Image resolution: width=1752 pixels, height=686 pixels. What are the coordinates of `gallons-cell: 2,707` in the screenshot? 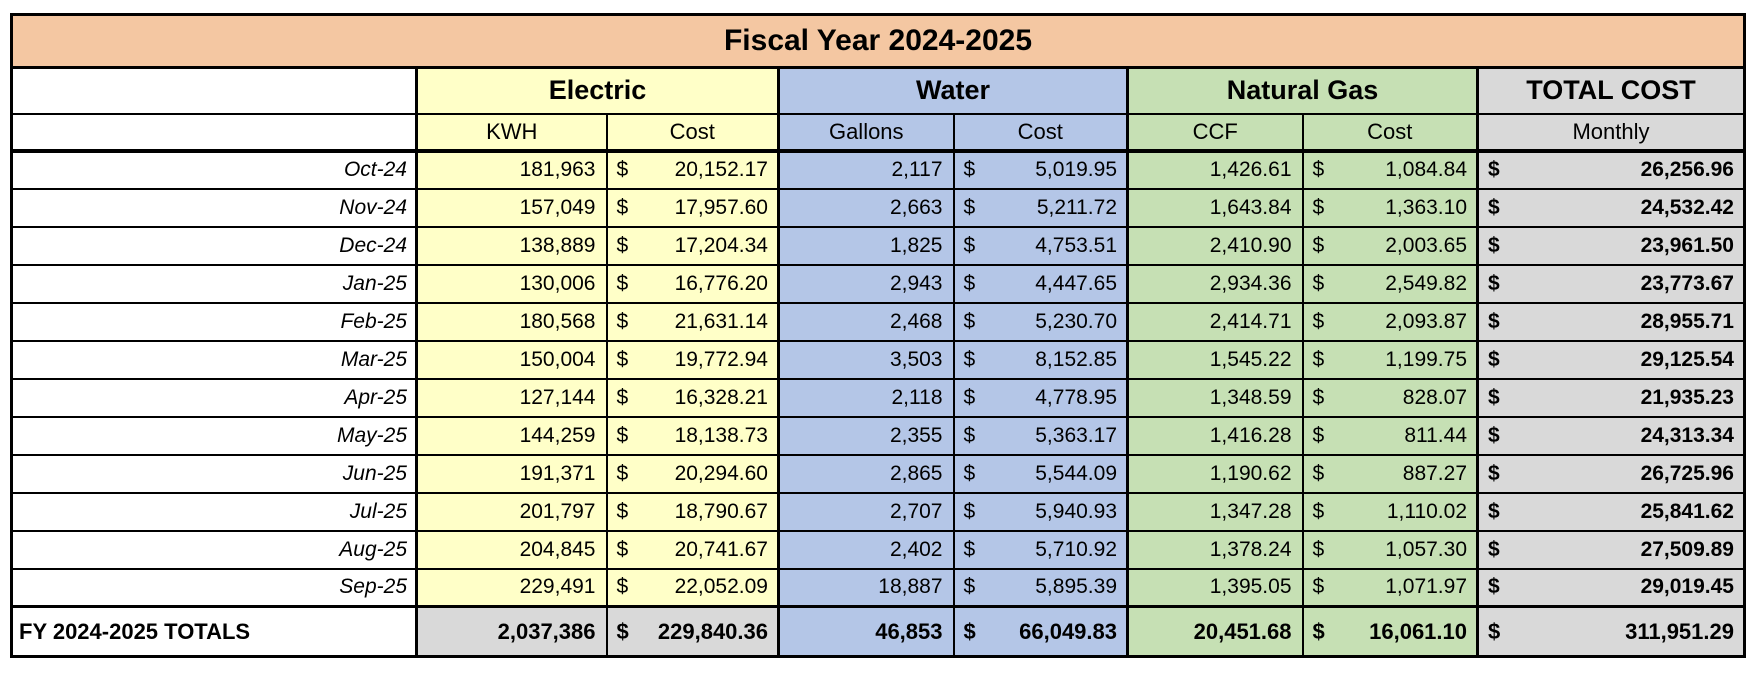 It's located at (866, 511).